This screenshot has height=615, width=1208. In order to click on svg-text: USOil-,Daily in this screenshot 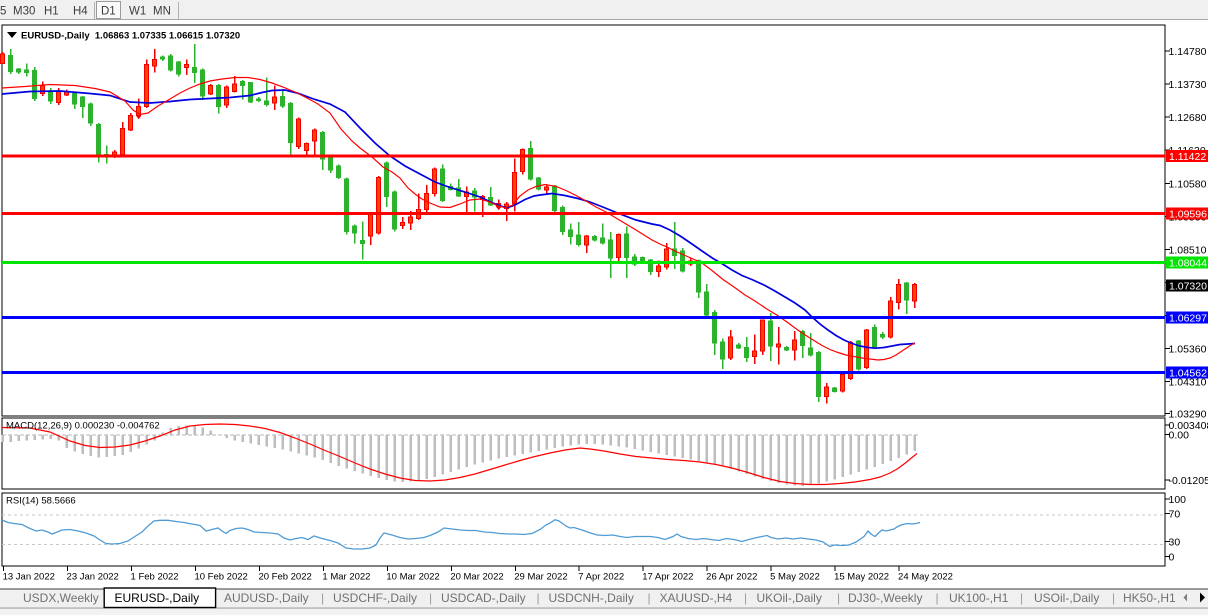, I will do `click(1066, 598)`.